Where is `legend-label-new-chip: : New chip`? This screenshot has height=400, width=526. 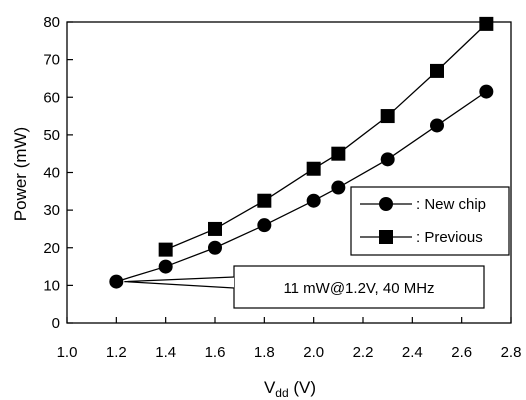
legend-label-new-chip: : New chip is located at coordinates (451, 204).